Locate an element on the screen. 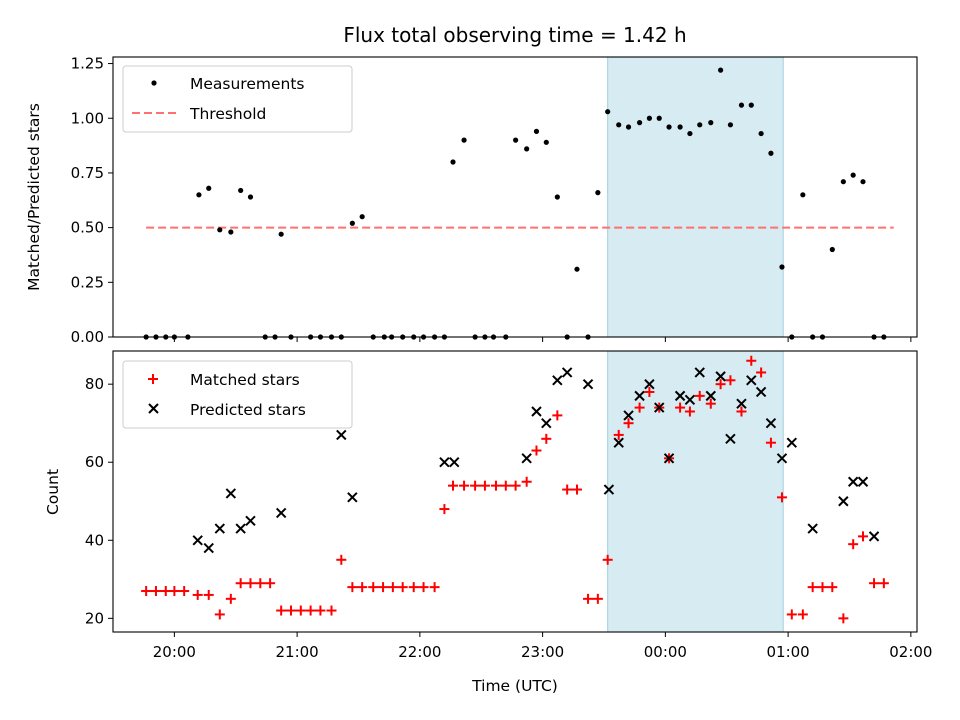 The image size is (960, 720). y-tick-label: 0.75 is located at coordinates (87, 173).